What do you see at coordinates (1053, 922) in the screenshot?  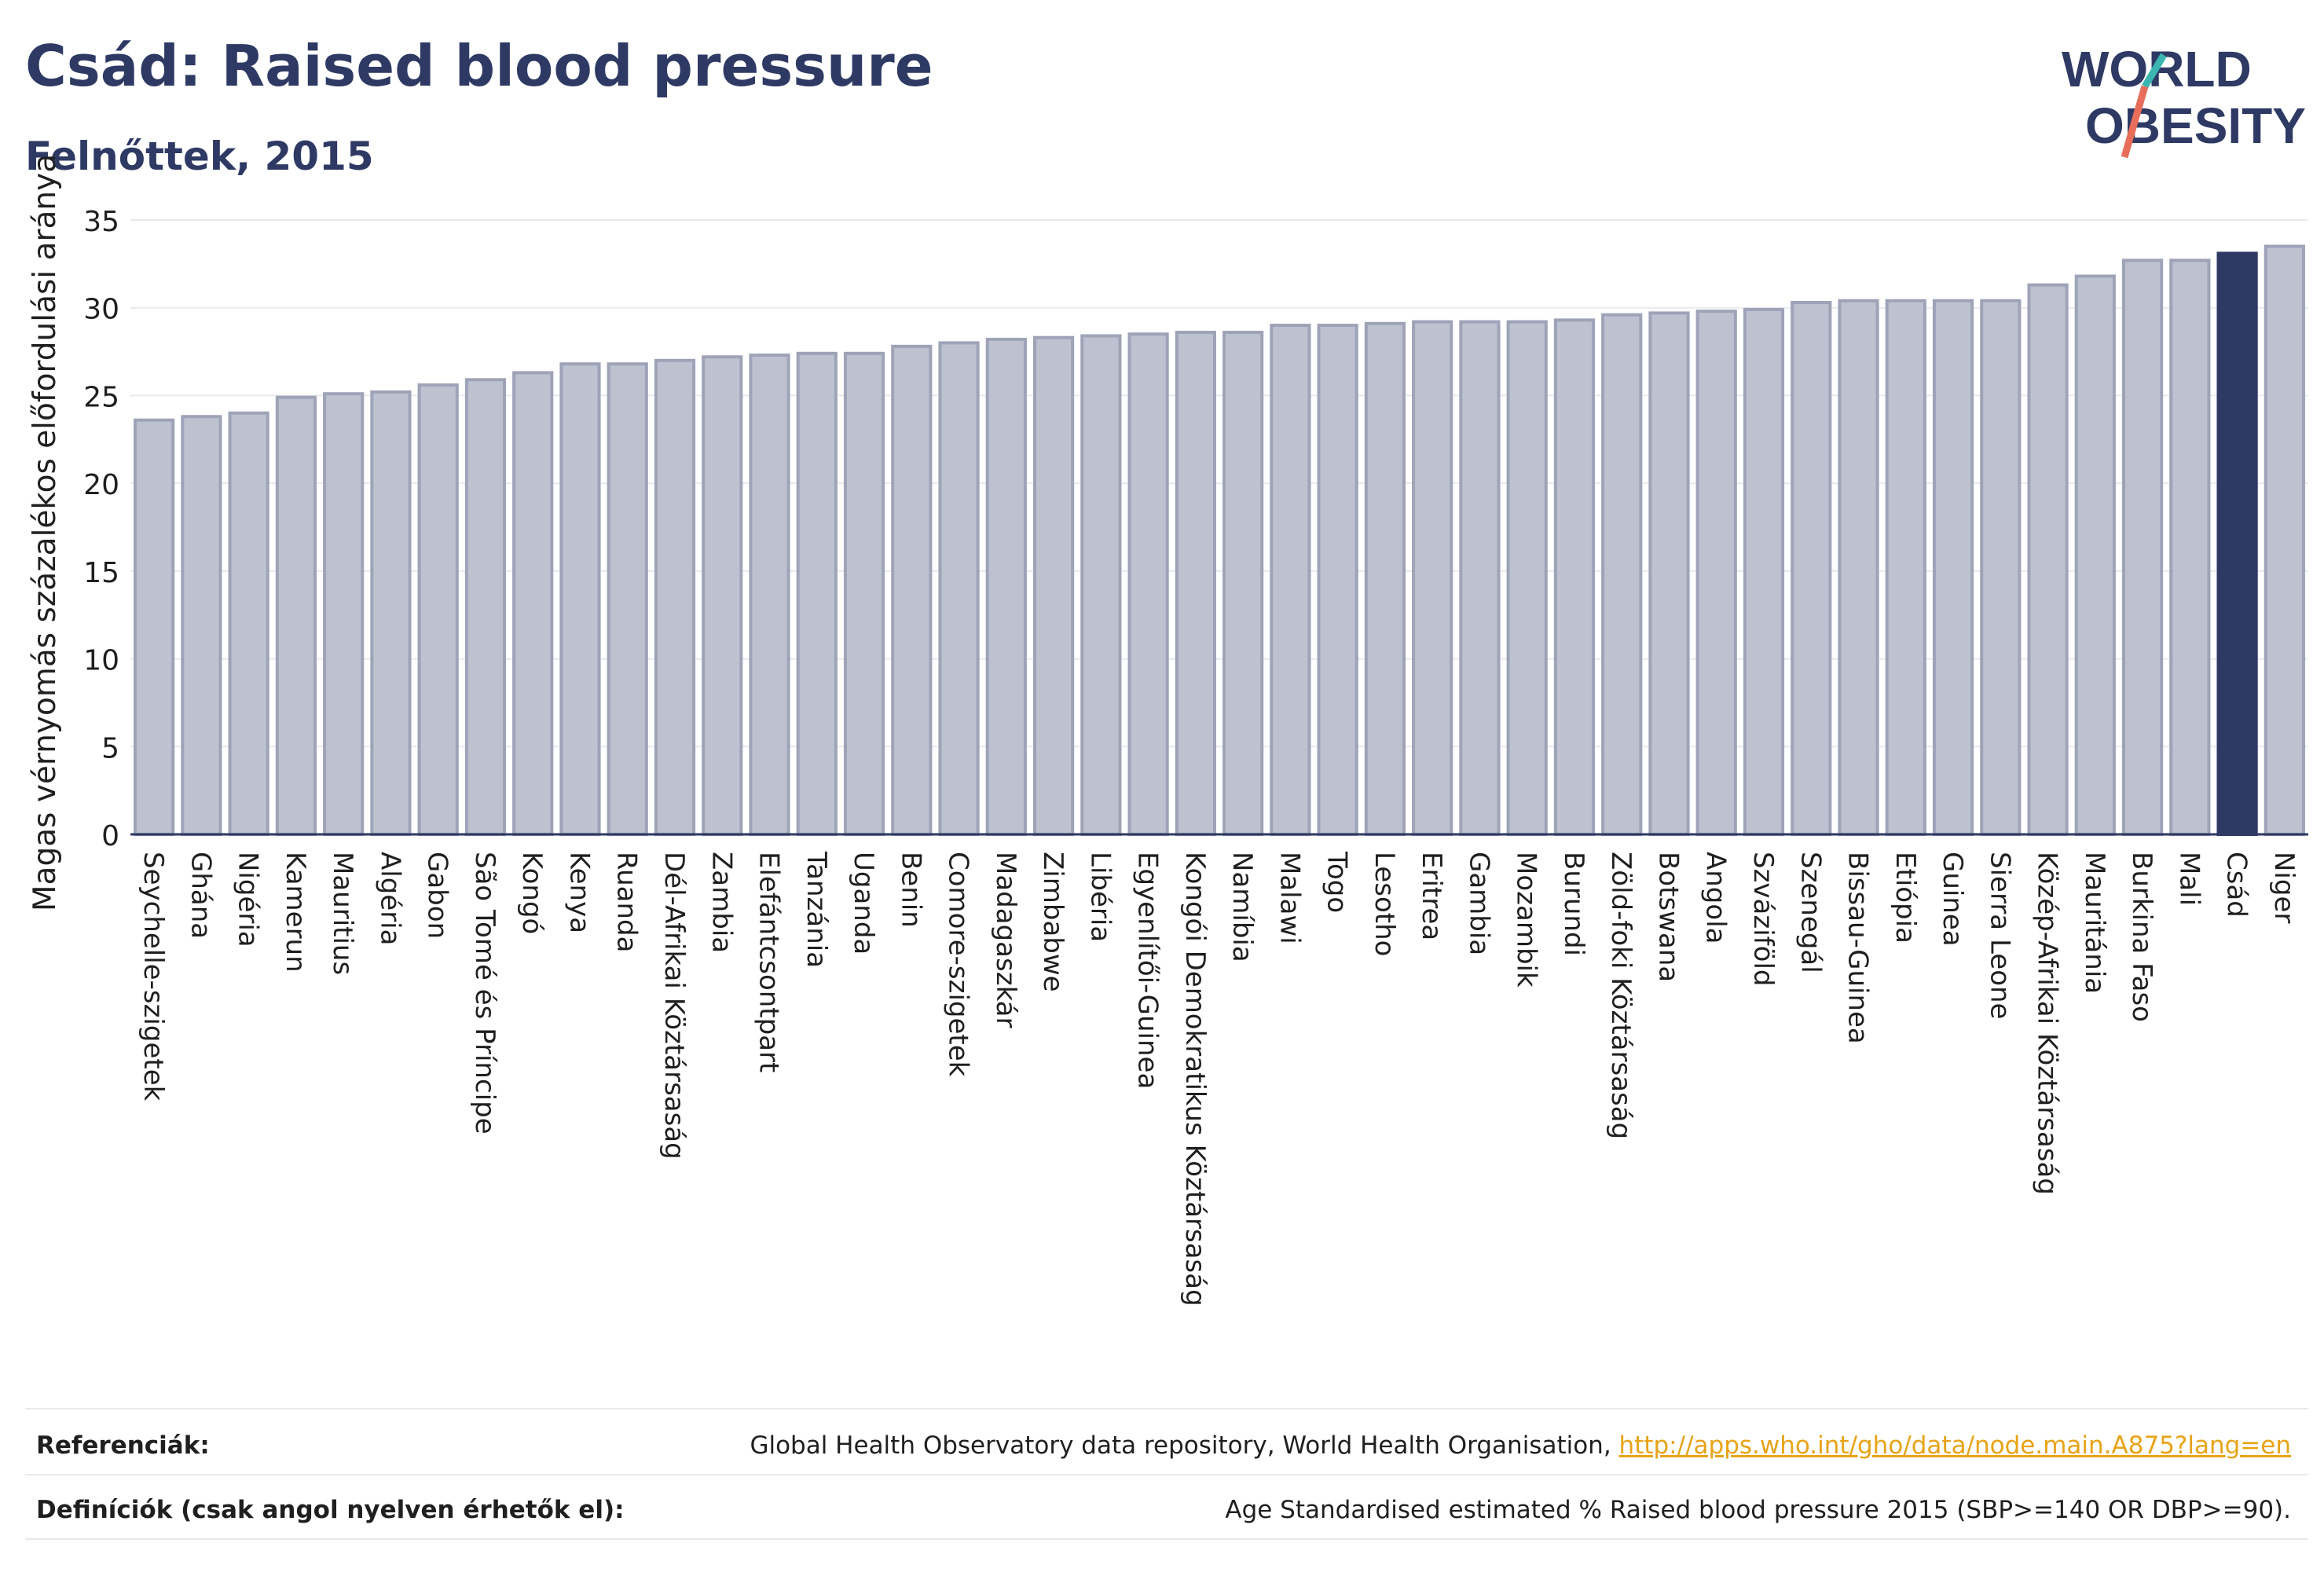 I see `x-tick-label: Zimbabwe` at bounding box center [1053, 922].